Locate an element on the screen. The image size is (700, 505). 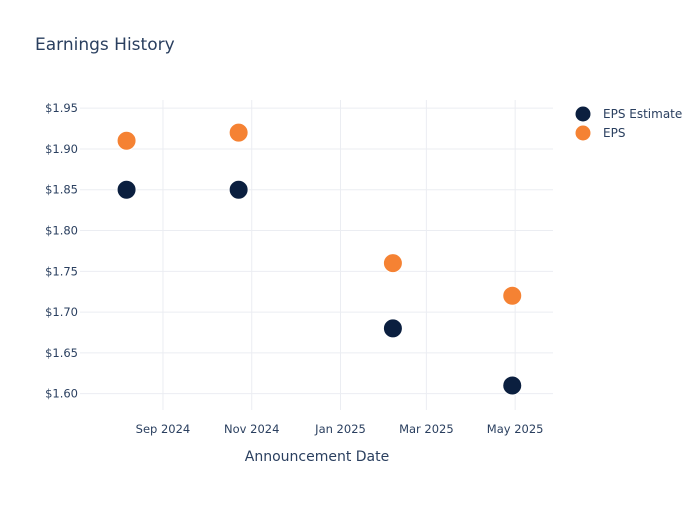
y-tick-label: $1.80 is located at coordinates (61, 231).